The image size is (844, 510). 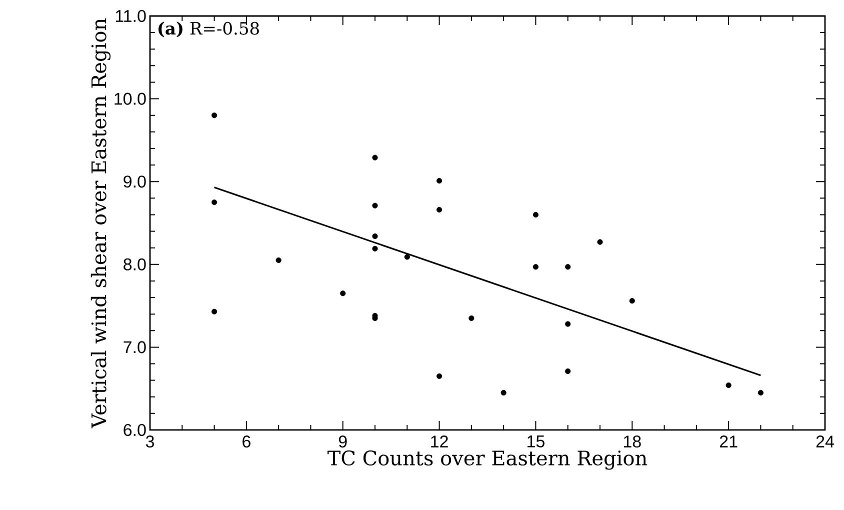 What do you see at coordinates (632, 442) in the screenshot?
I see `x-tick-label: 18` at bounding box center [632, 442].